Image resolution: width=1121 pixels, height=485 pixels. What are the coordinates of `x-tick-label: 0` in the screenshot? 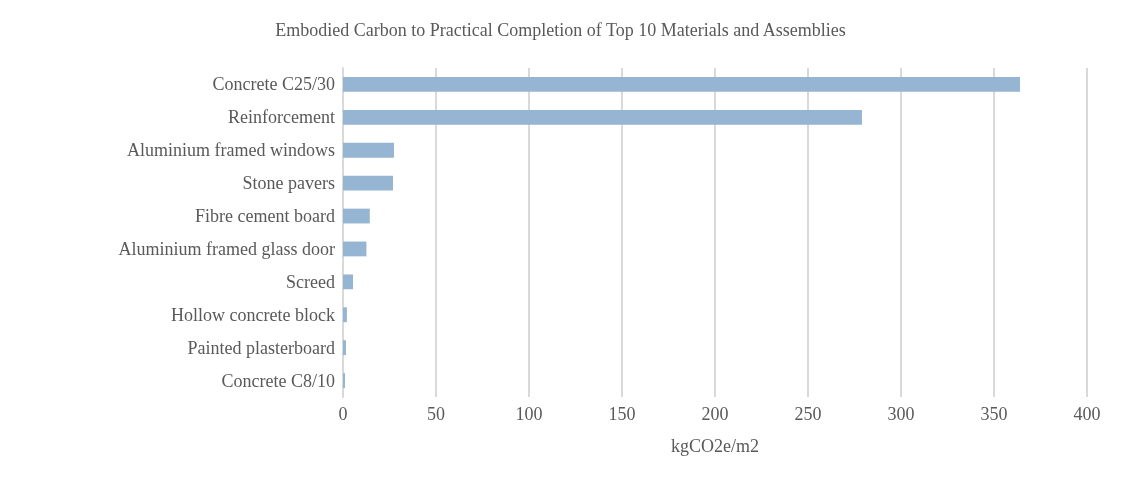 It's located at (343, 414).